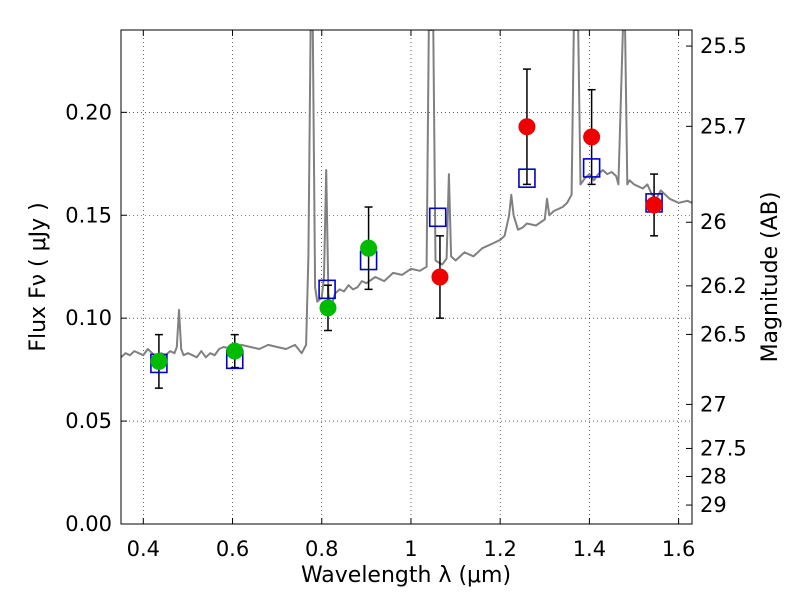 The image size is (800, 600). I want to click on y-tick-label: 0.05, so click(88, 421).